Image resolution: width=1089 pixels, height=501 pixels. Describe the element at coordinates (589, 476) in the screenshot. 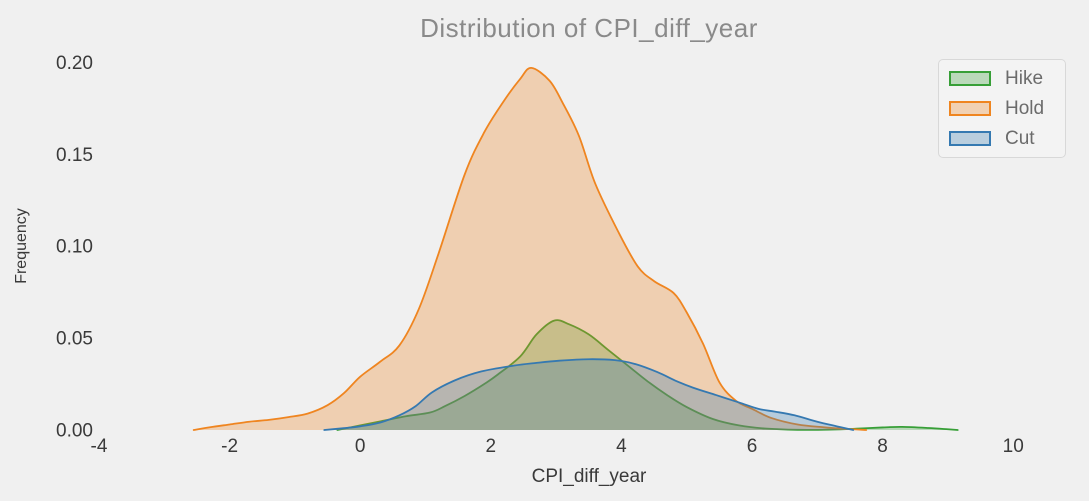

I see `x-axis-label: CPI_diff_year` at that location.